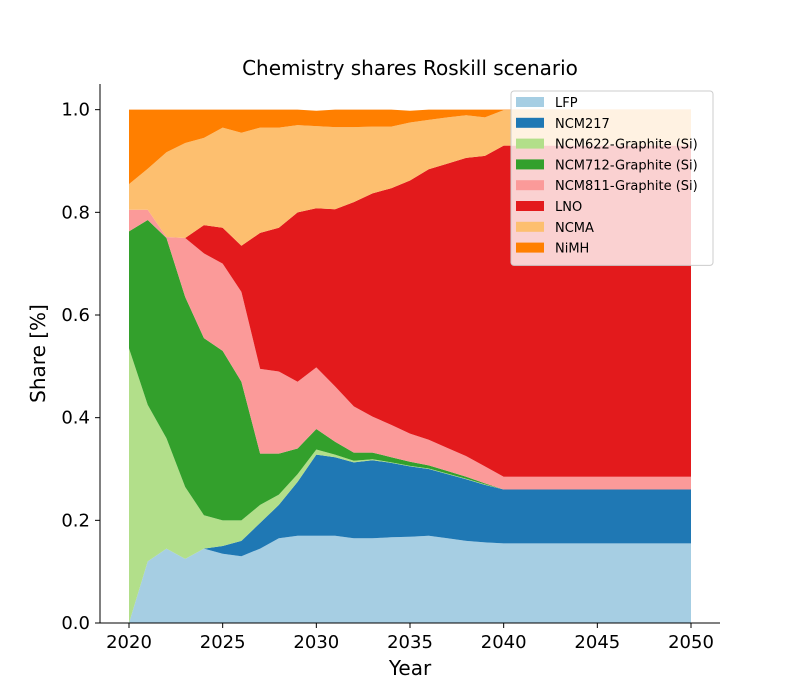 Image resolution: width=800 pixels, height=700 pixels. Describe the element at coordinates (568, 207) in the screenshot. I see `legend-label-lno: LNO` at that location.